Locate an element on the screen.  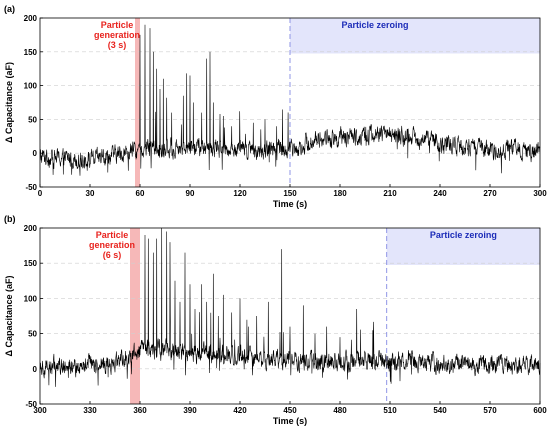
x-tick-label: 360 is located at coordinates (140, 410).